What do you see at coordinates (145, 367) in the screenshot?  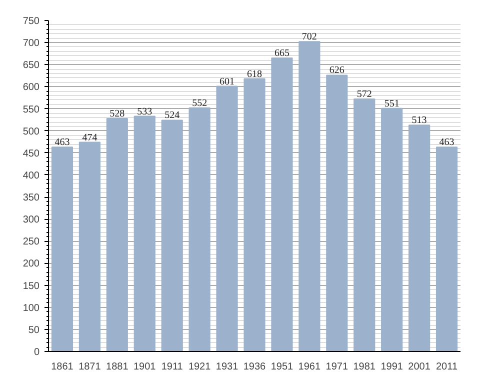 I see `x-tick-label: 1901` at bounding box center [145, 367].